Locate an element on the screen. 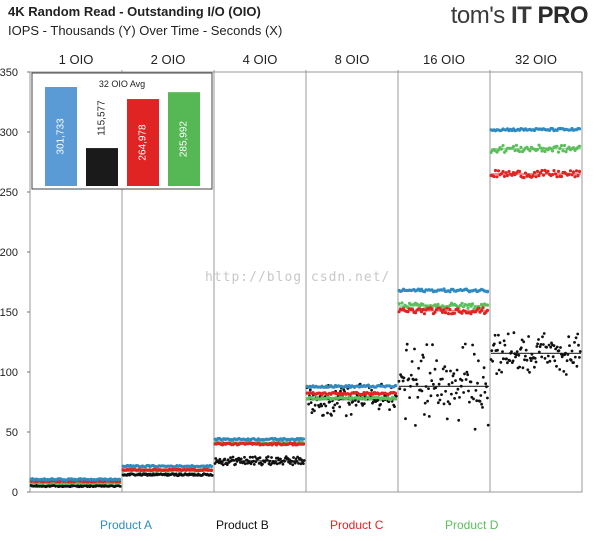 The image size is (600, 541). phase-label: 8 OIO is located at coordinates (352, 59).